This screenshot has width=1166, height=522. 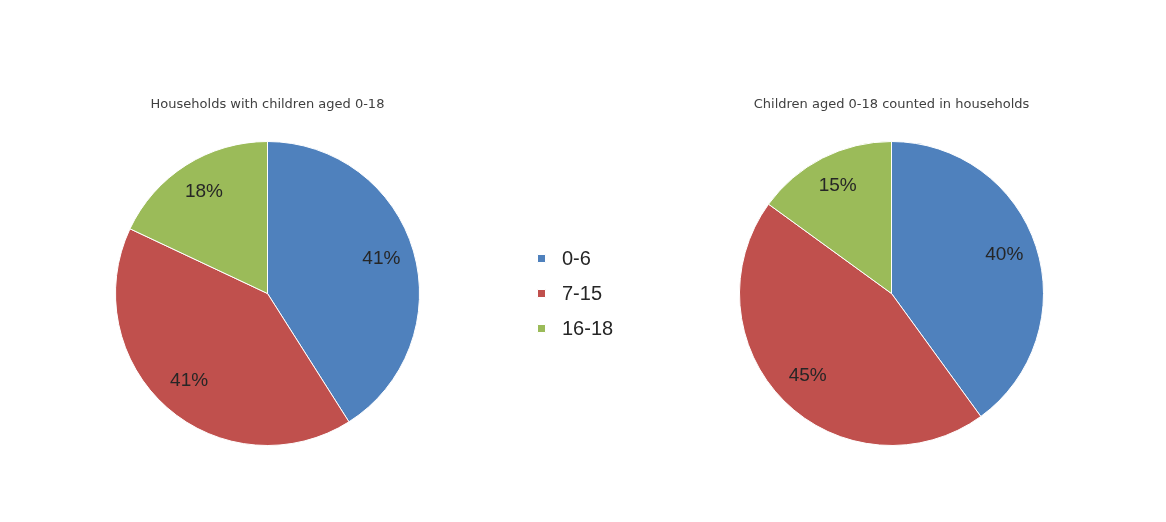 I want to click on legend-label: 0-6, so click(x=576, y=258).